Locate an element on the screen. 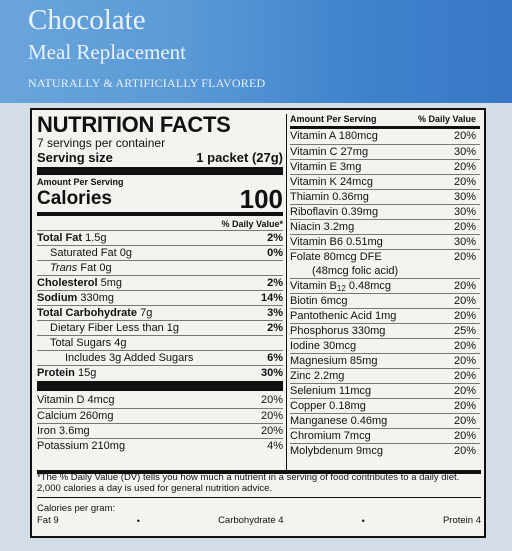 This screenshot has height=551, width=512. column-divider is located at coordinates (286, 292).